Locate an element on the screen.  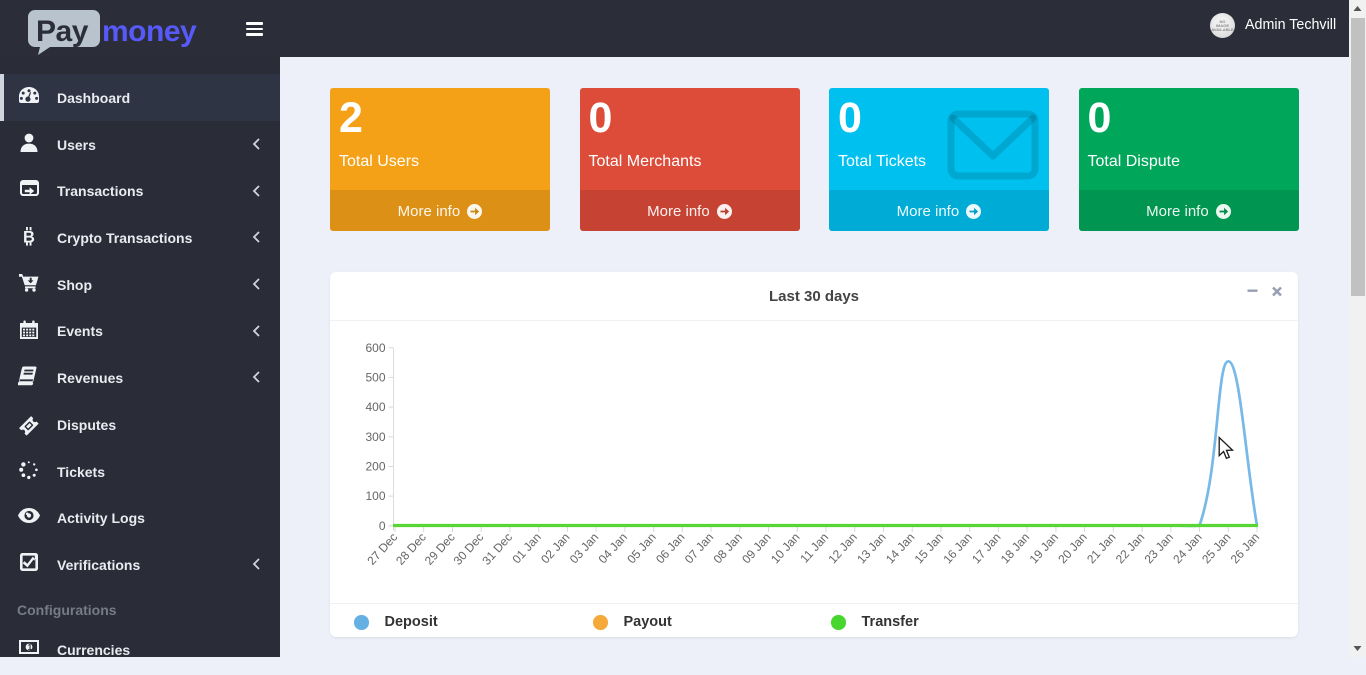
svg-text: Pay is located at coordinates (62, 31).